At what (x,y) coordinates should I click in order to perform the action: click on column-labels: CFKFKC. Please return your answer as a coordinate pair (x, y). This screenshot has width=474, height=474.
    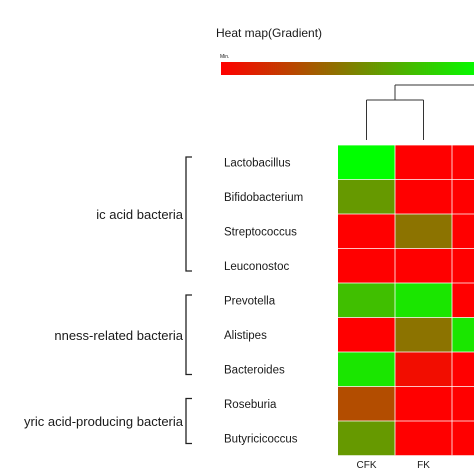
    Looking at the image, I should click on (394, 465).